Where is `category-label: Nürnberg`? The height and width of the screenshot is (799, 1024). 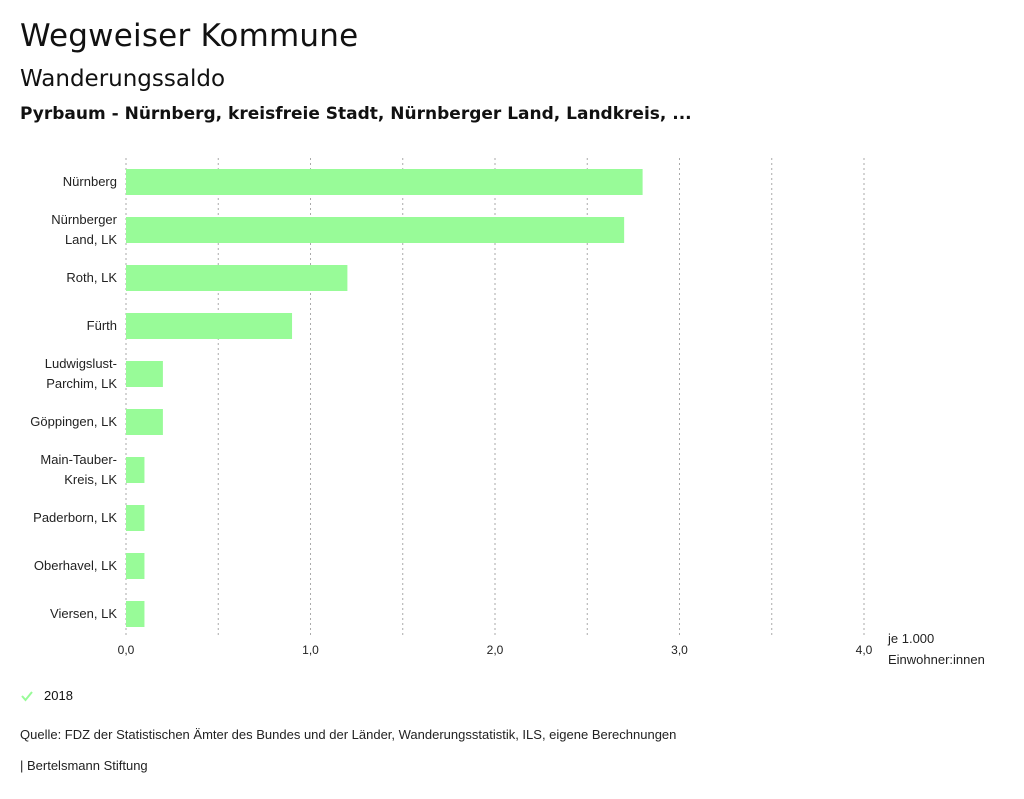 category-label: Nürnberg is located at coordinates (90, 181).